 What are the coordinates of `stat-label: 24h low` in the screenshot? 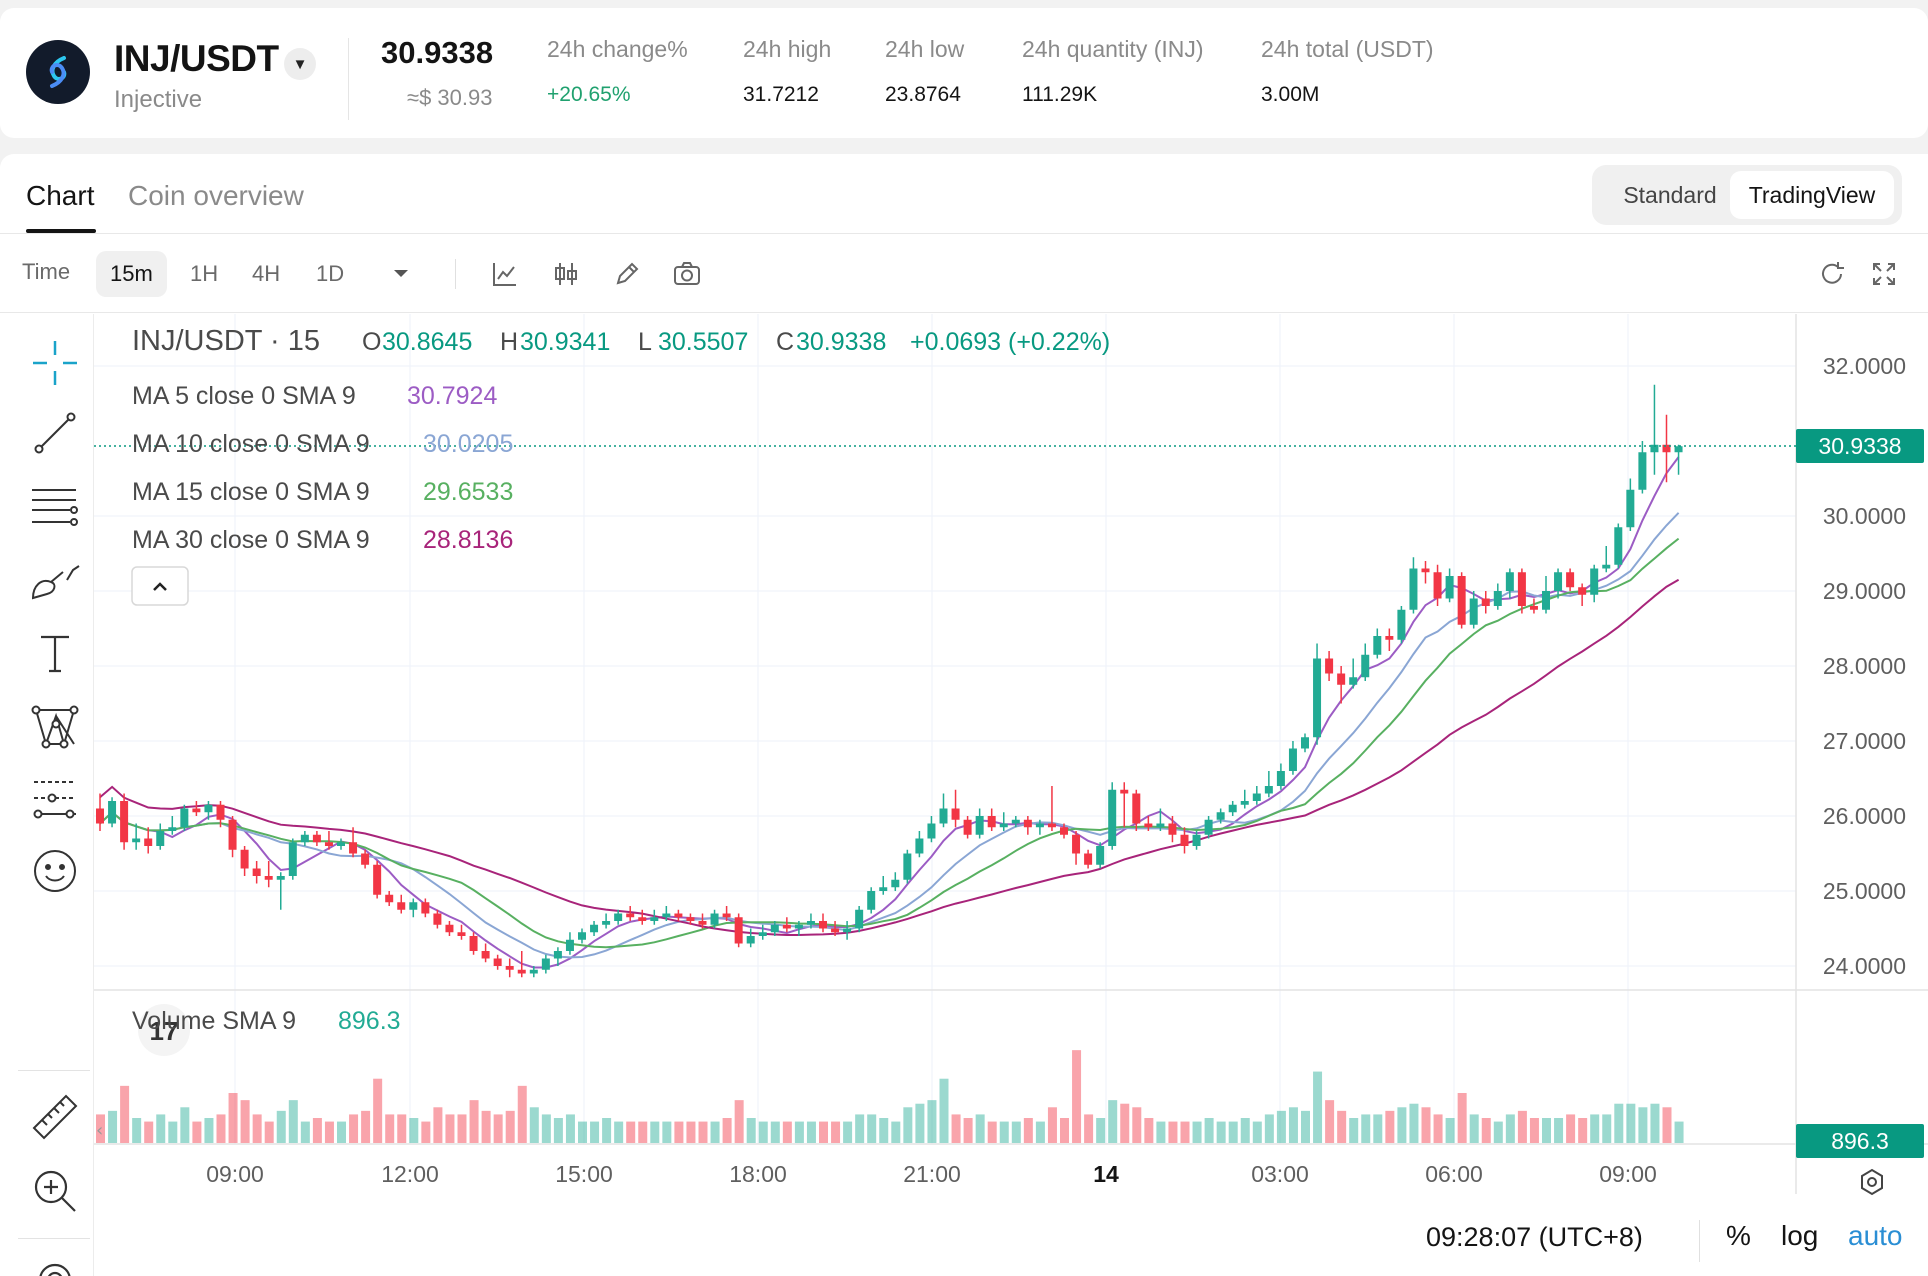 It's located at (925, 49).